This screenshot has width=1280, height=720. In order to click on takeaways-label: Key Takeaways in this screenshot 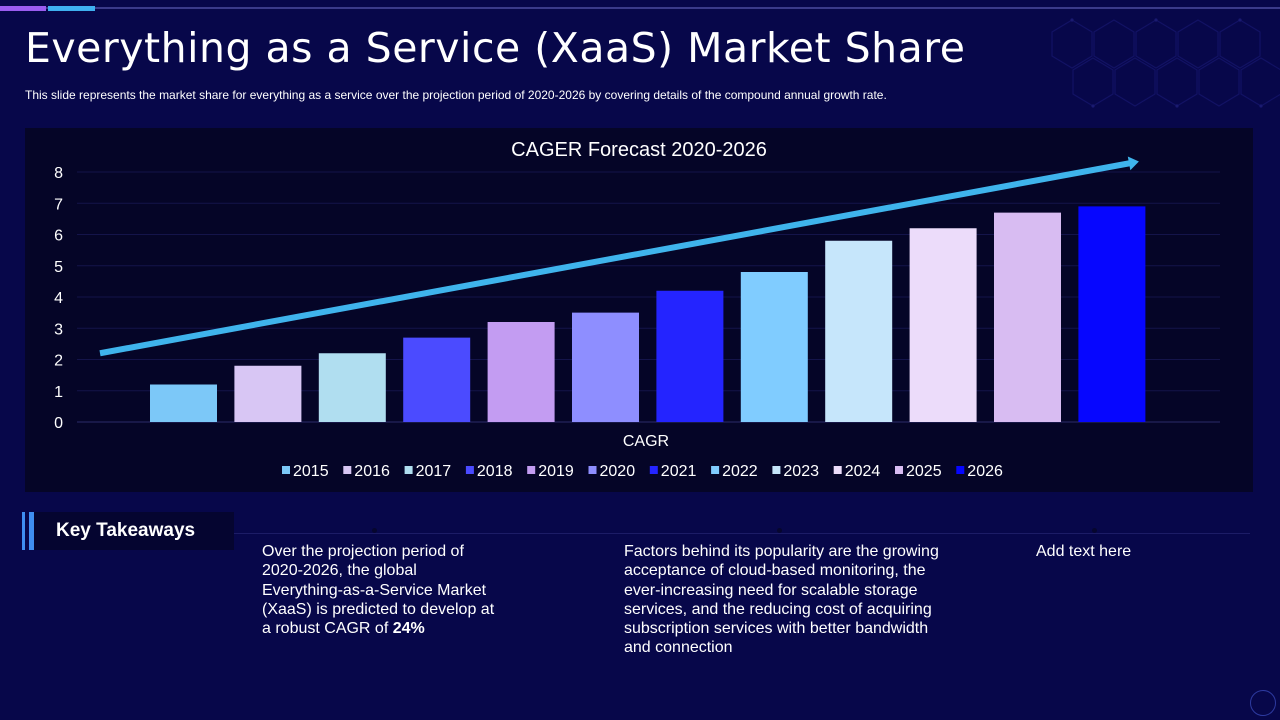, I will do `click(126, 530)`.